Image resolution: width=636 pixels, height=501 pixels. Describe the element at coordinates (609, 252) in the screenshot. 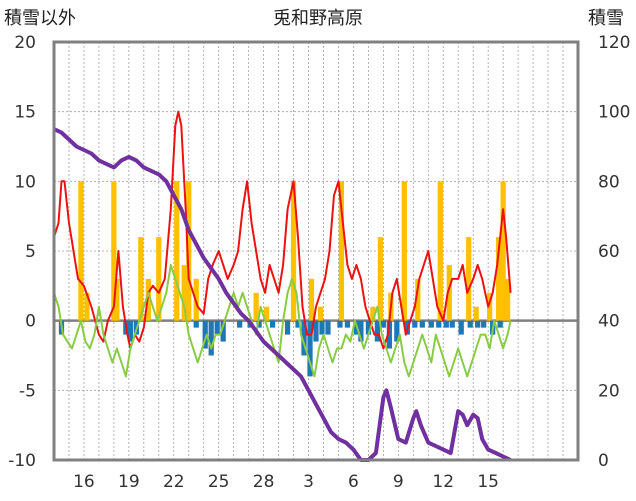

I see `right-tick-label: 60` at that location.